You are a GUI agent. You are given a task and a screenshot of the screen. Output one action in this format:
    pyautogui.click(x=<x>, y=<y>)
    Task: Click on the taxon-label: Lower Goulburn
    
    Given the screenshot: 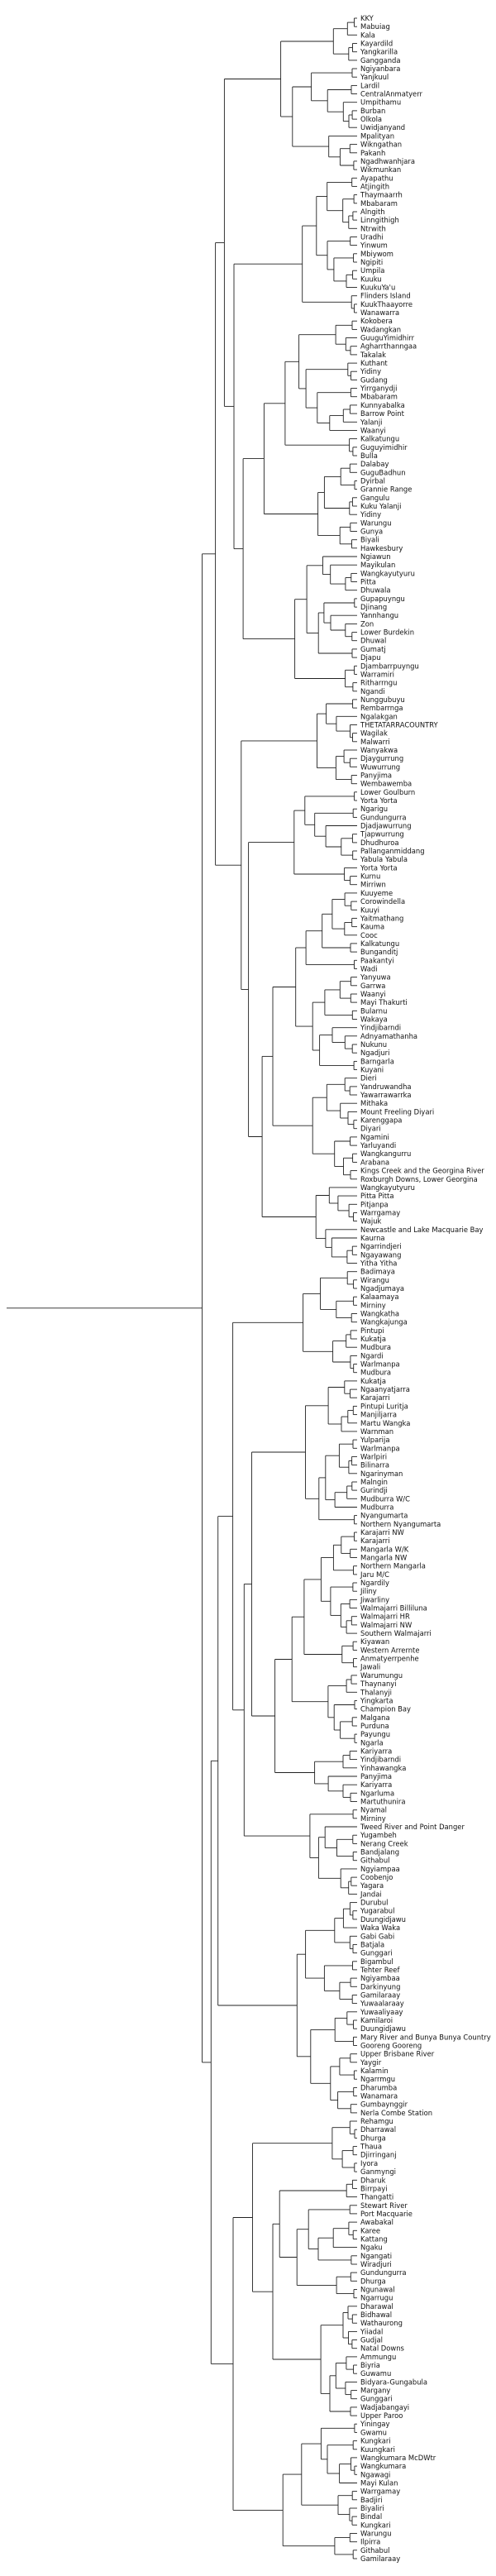 What is the action you would take?
    pyautogui.click(x=387, y=792)
    